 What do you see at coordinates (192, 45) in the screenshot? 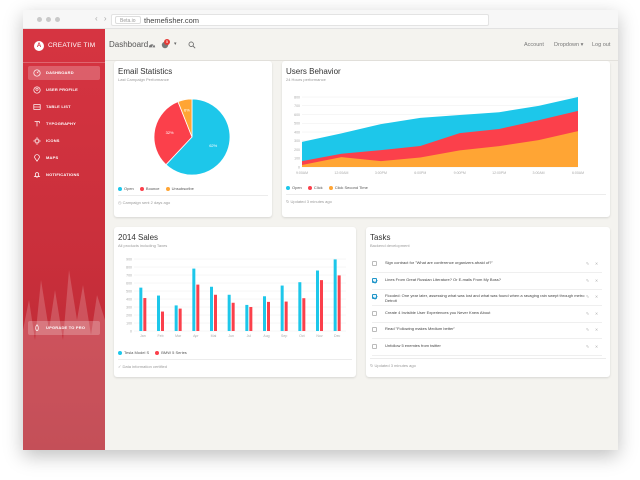
I see `search-icon` at bounding box center [192, 45].